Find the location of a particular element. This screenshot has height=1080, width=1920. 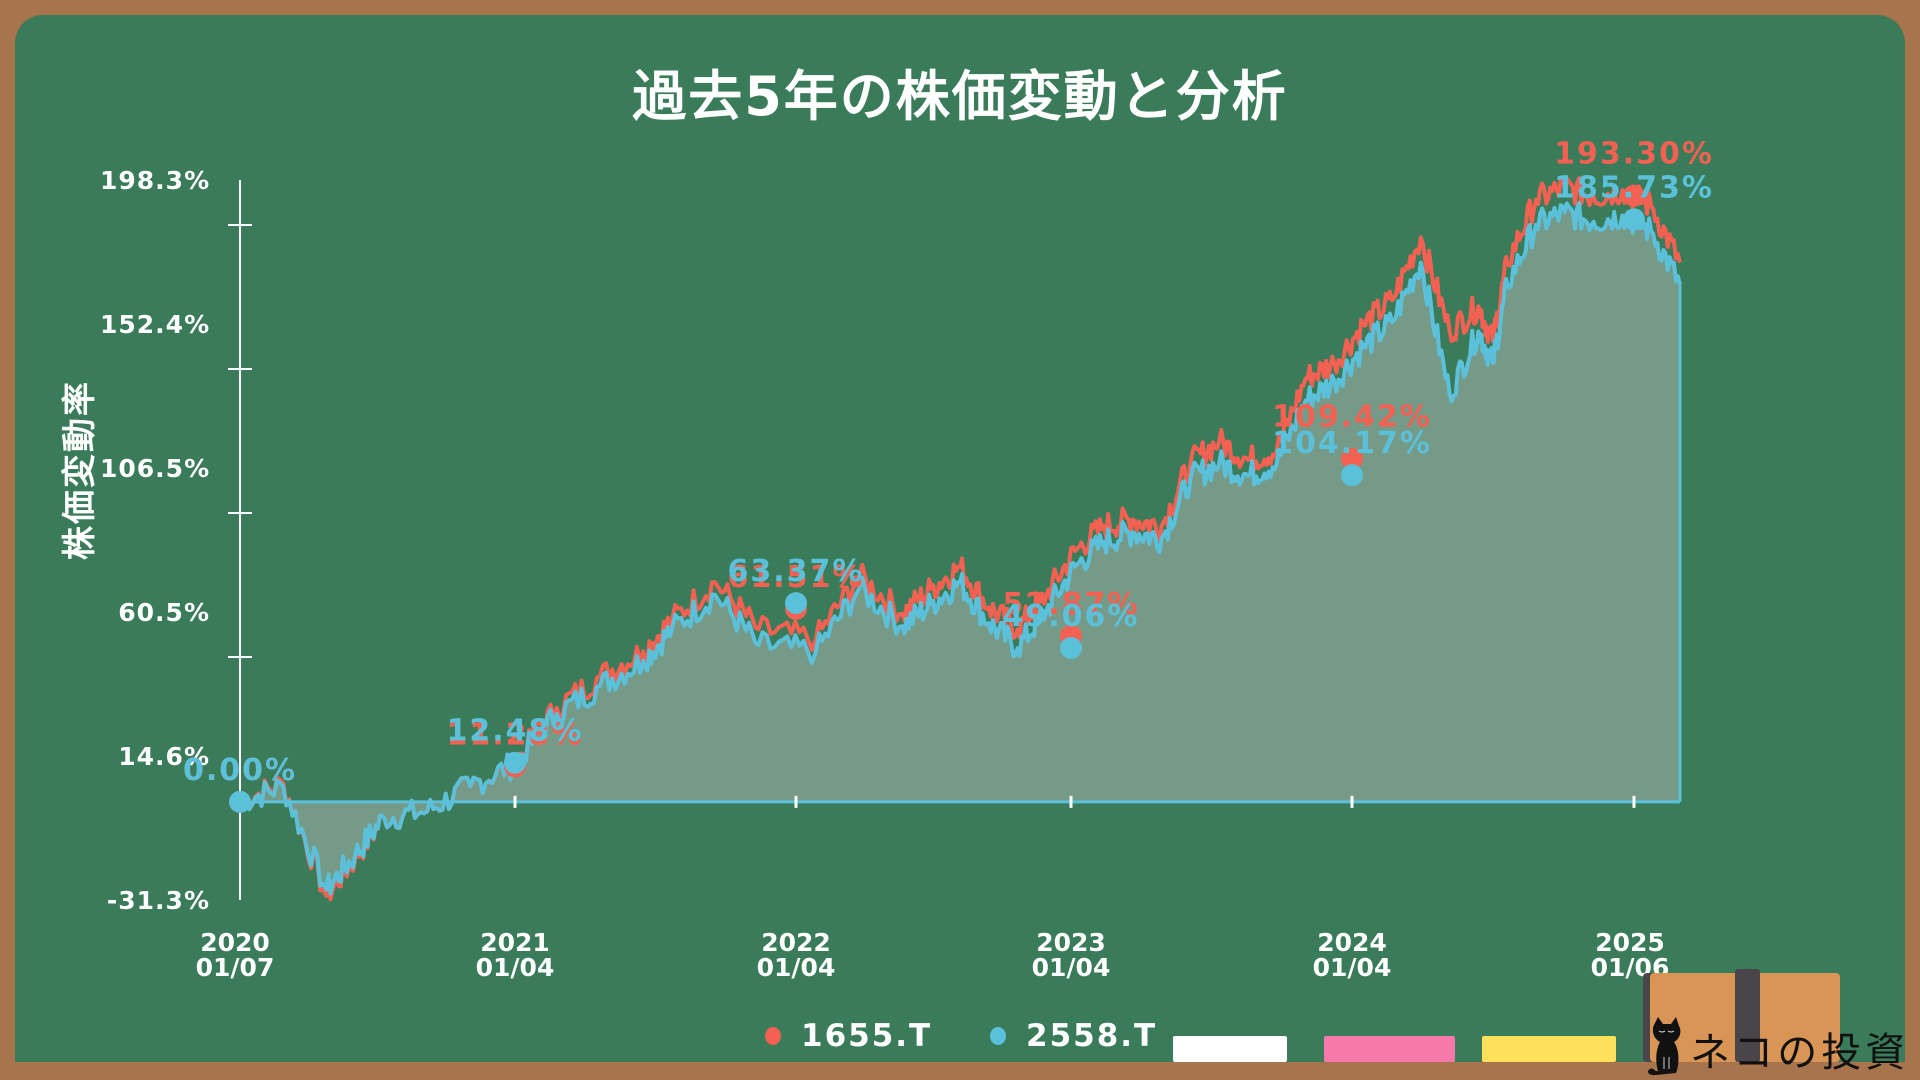

x-tick-label: 2021 01/04 is located at coordinates (515, 955).